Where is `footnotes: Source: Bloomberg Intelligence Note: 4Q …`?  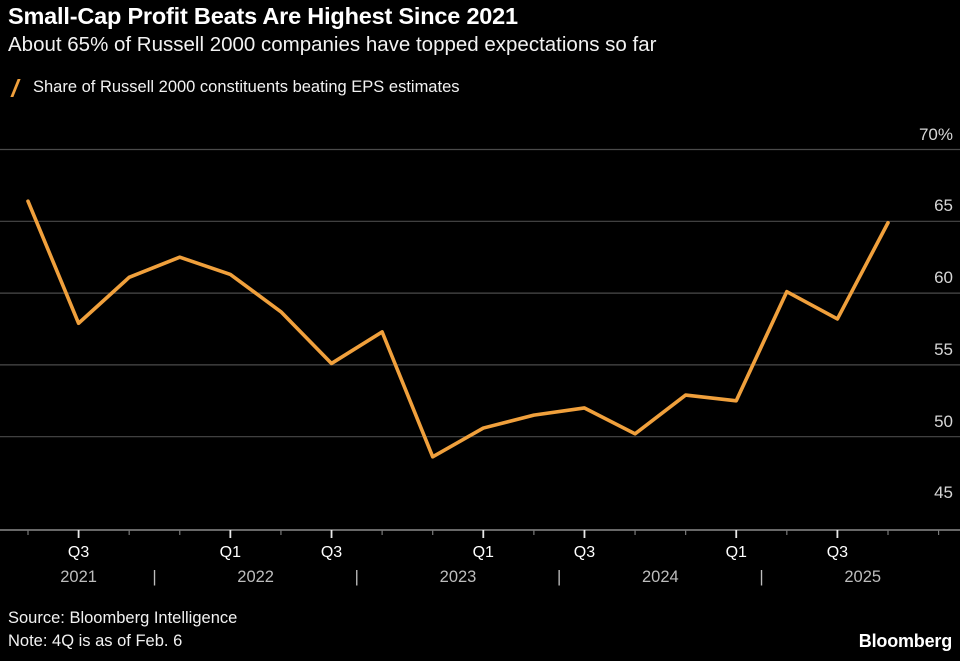
footnotes: Source: Bloomberg Intelligence Note: 4Q … is located at coordinates (122, 630).